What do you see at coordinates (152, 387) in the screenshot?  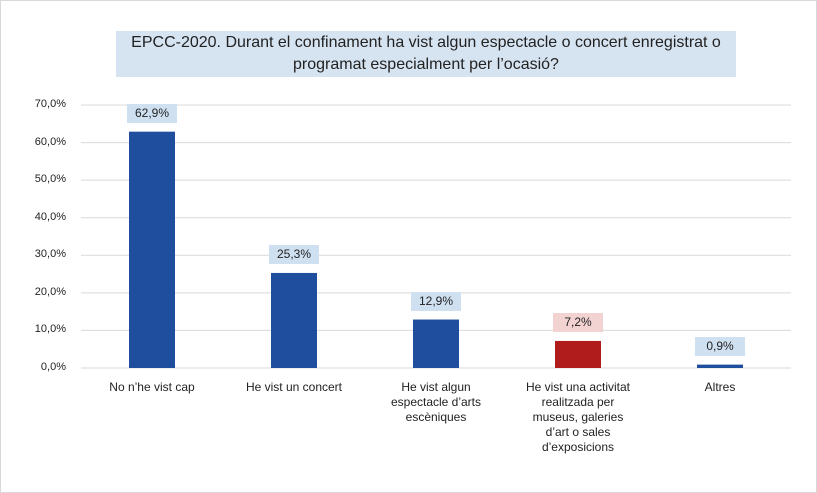 I see `x-tick-label: No n’he vist cap` at bounding box center [152, 387].